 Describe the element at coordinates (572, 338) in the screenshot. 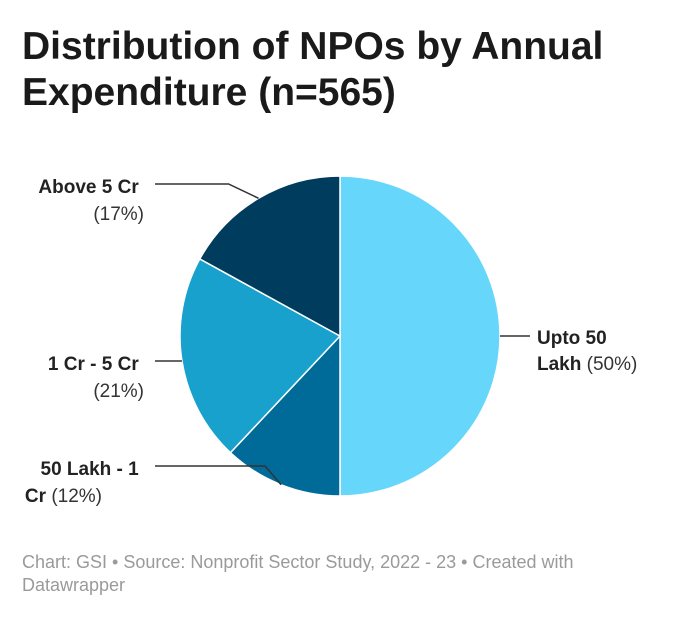

I see `label-upto-50-lakh-name-line1: Upto 50` at that location.